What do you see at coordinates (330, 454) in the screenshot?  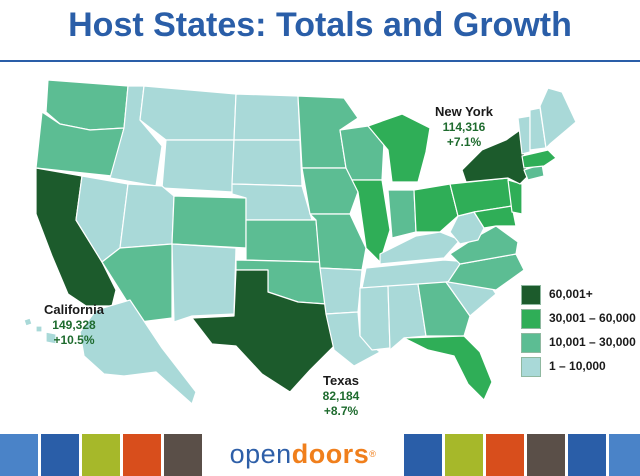 I see `logo-text-doors: doors` at bounding box center [330, 454].